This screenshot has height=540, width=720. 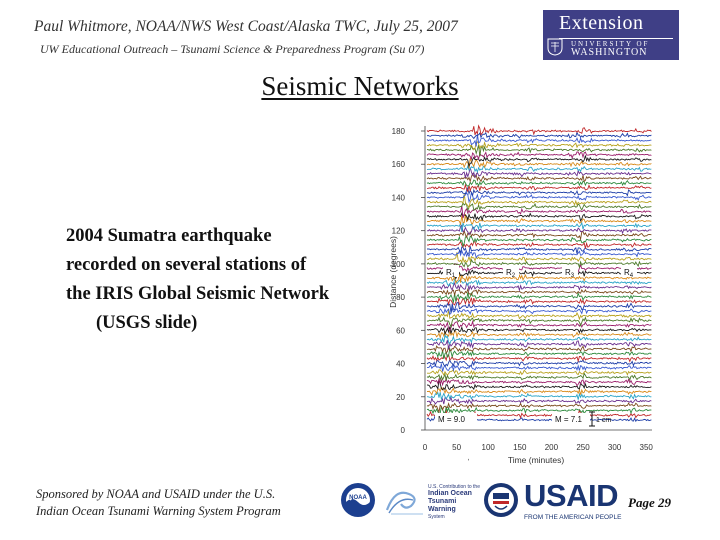 What do you see at coordinates (616, 38) in the screenshot?
I see `logo-rule` at bounding box center [616, 38].